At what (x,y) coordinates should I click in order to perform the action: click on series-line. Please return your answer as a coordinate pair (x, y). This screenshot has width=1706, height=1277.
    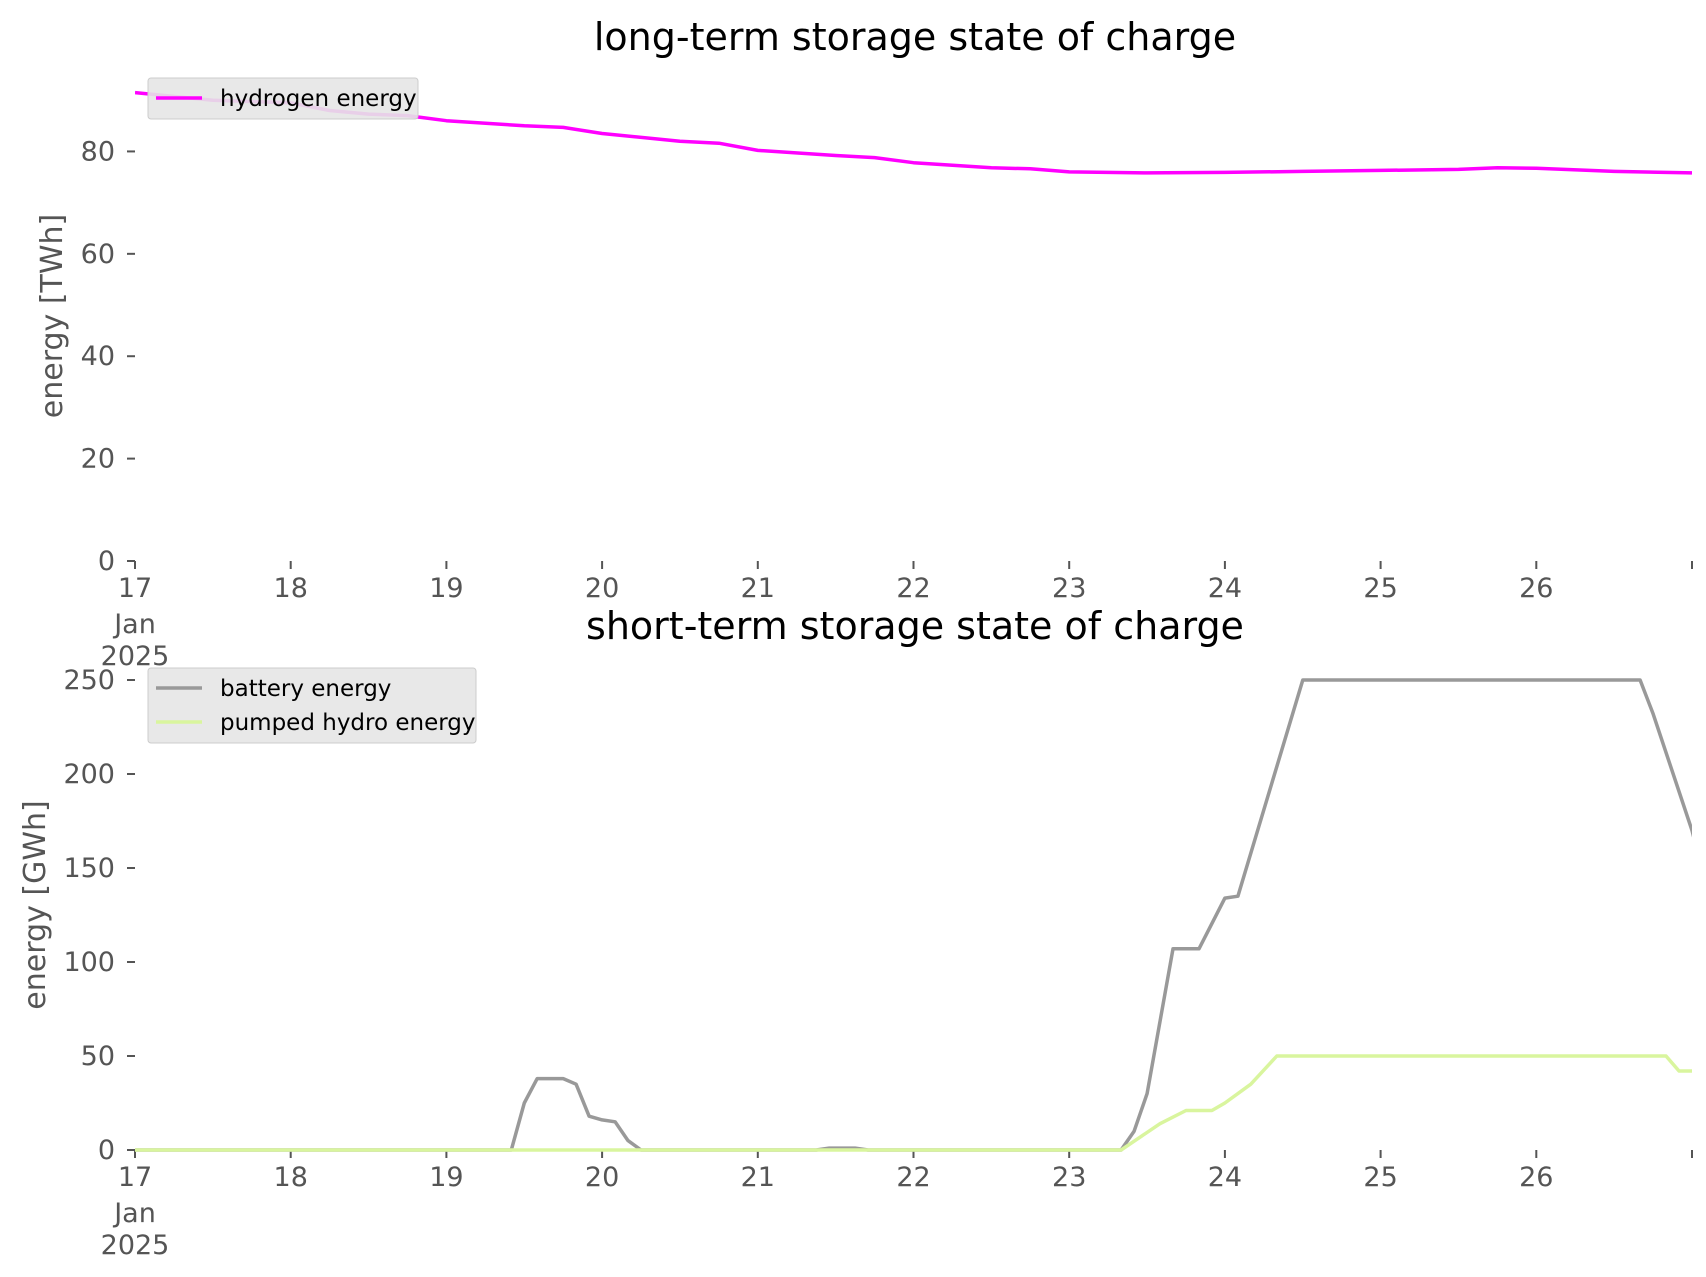
    Looking at the image, I should click on (920, 1103).